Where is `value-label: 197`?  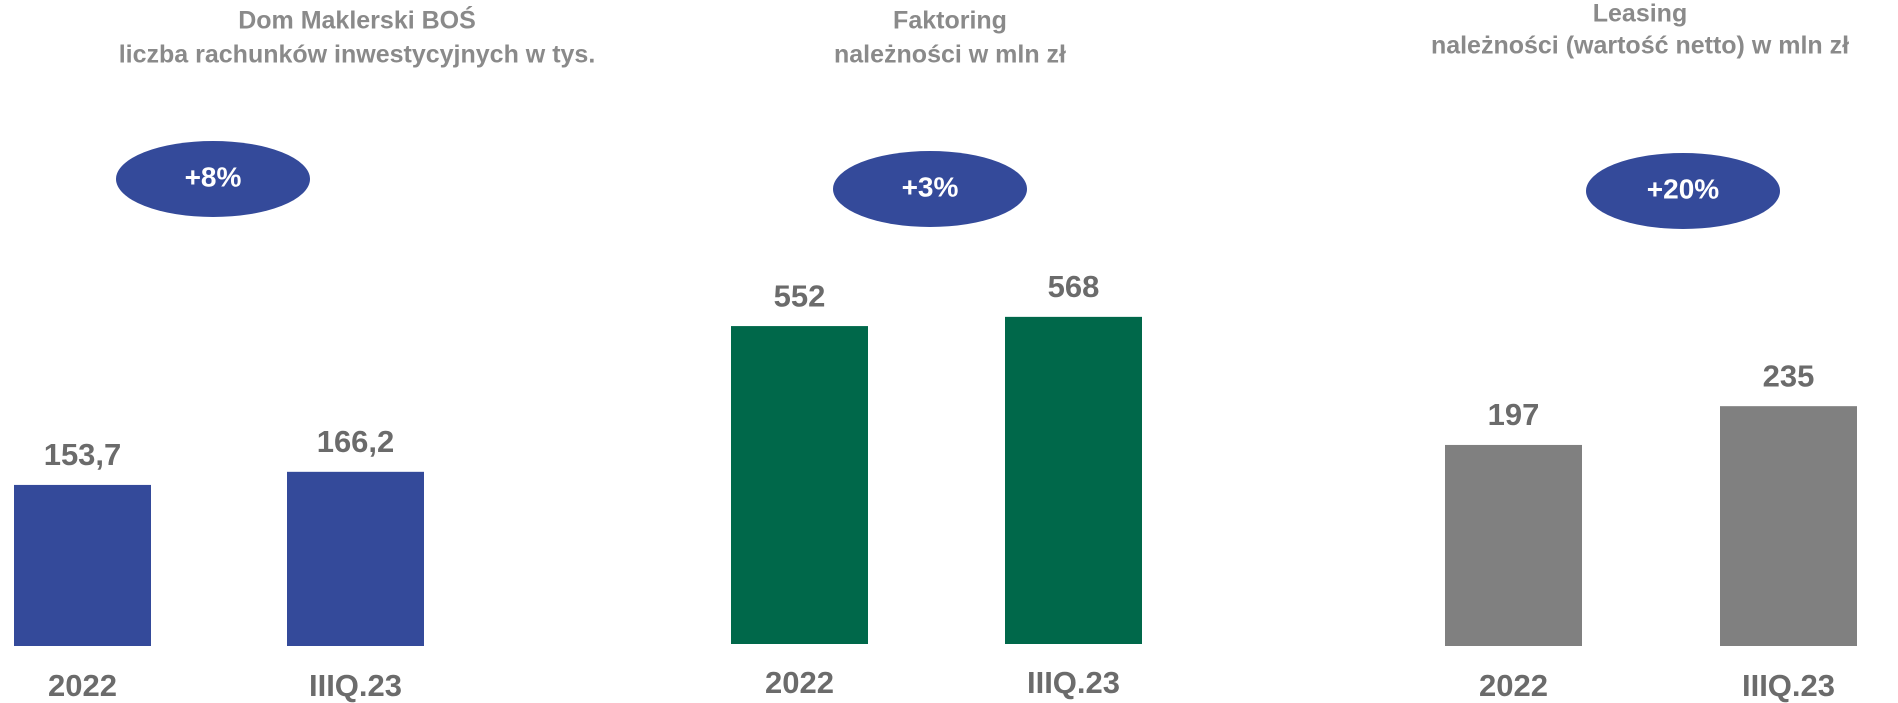
value-label: 197 is located at coordinates (1514, 414).